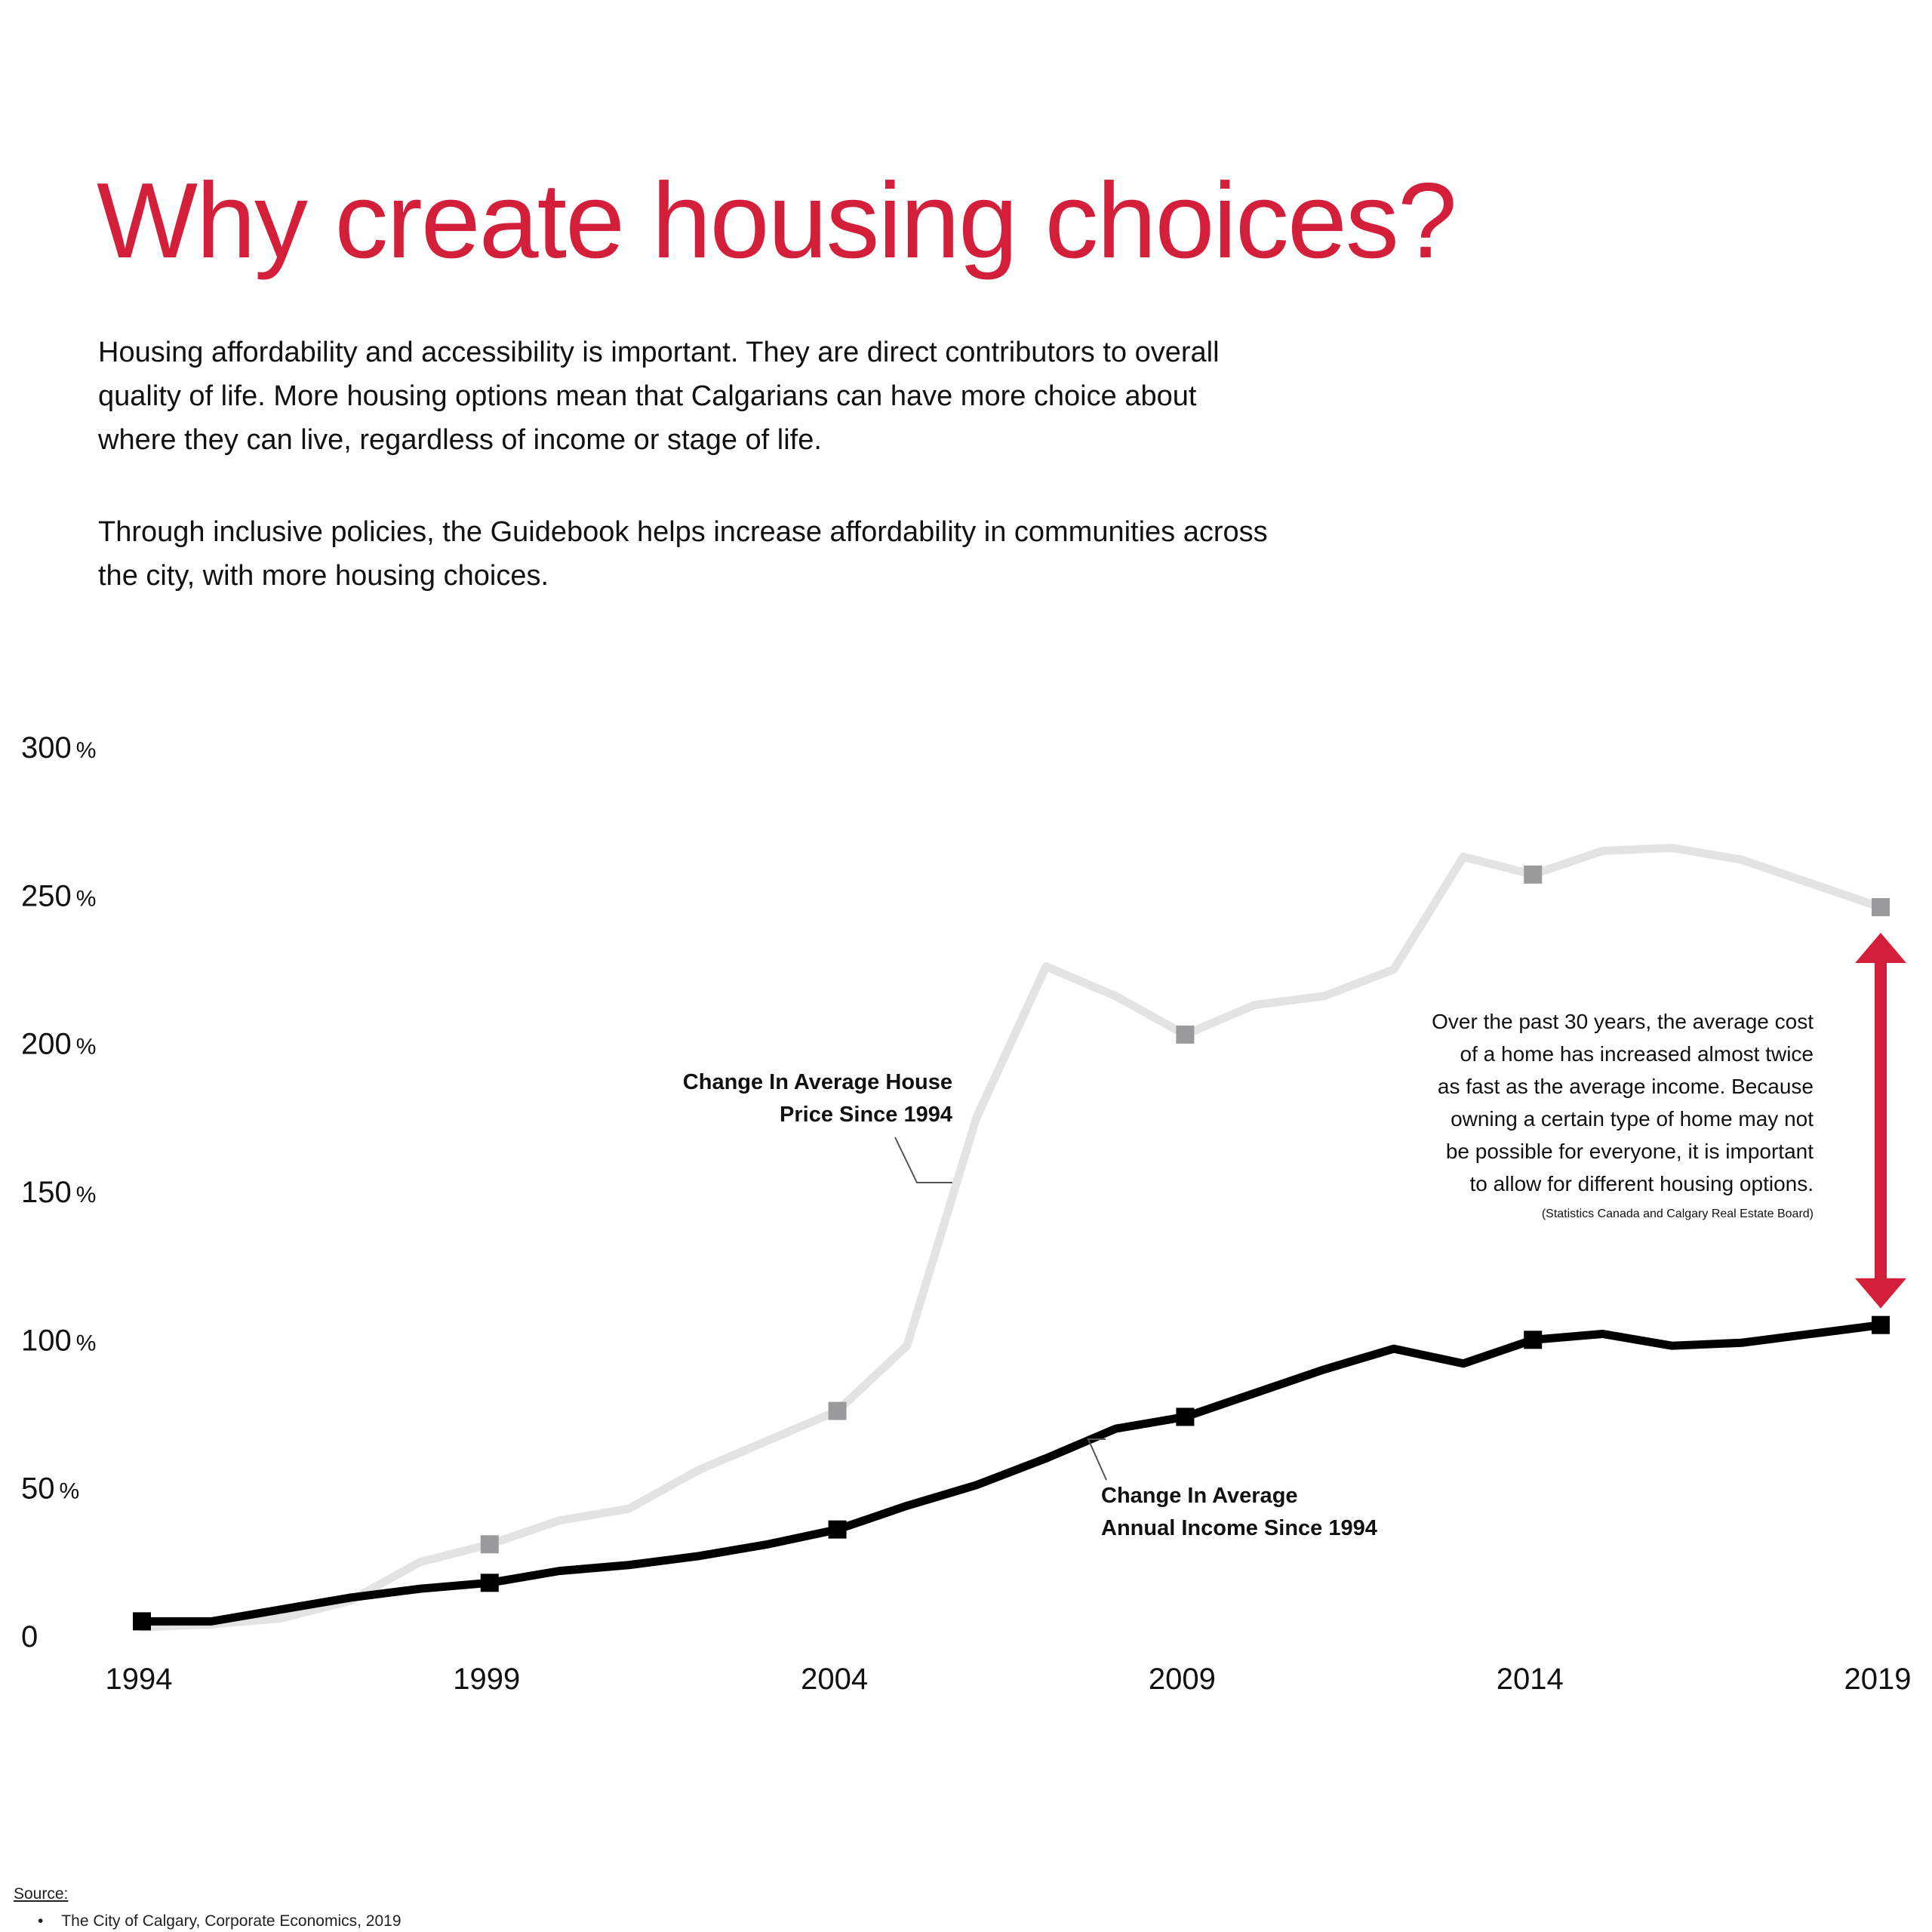 This screenshot has height=1932, width=1932. Describe the element at coordinates (1880, 1293) in the screenshot. I see `difference-arrow-head-down` at that location.